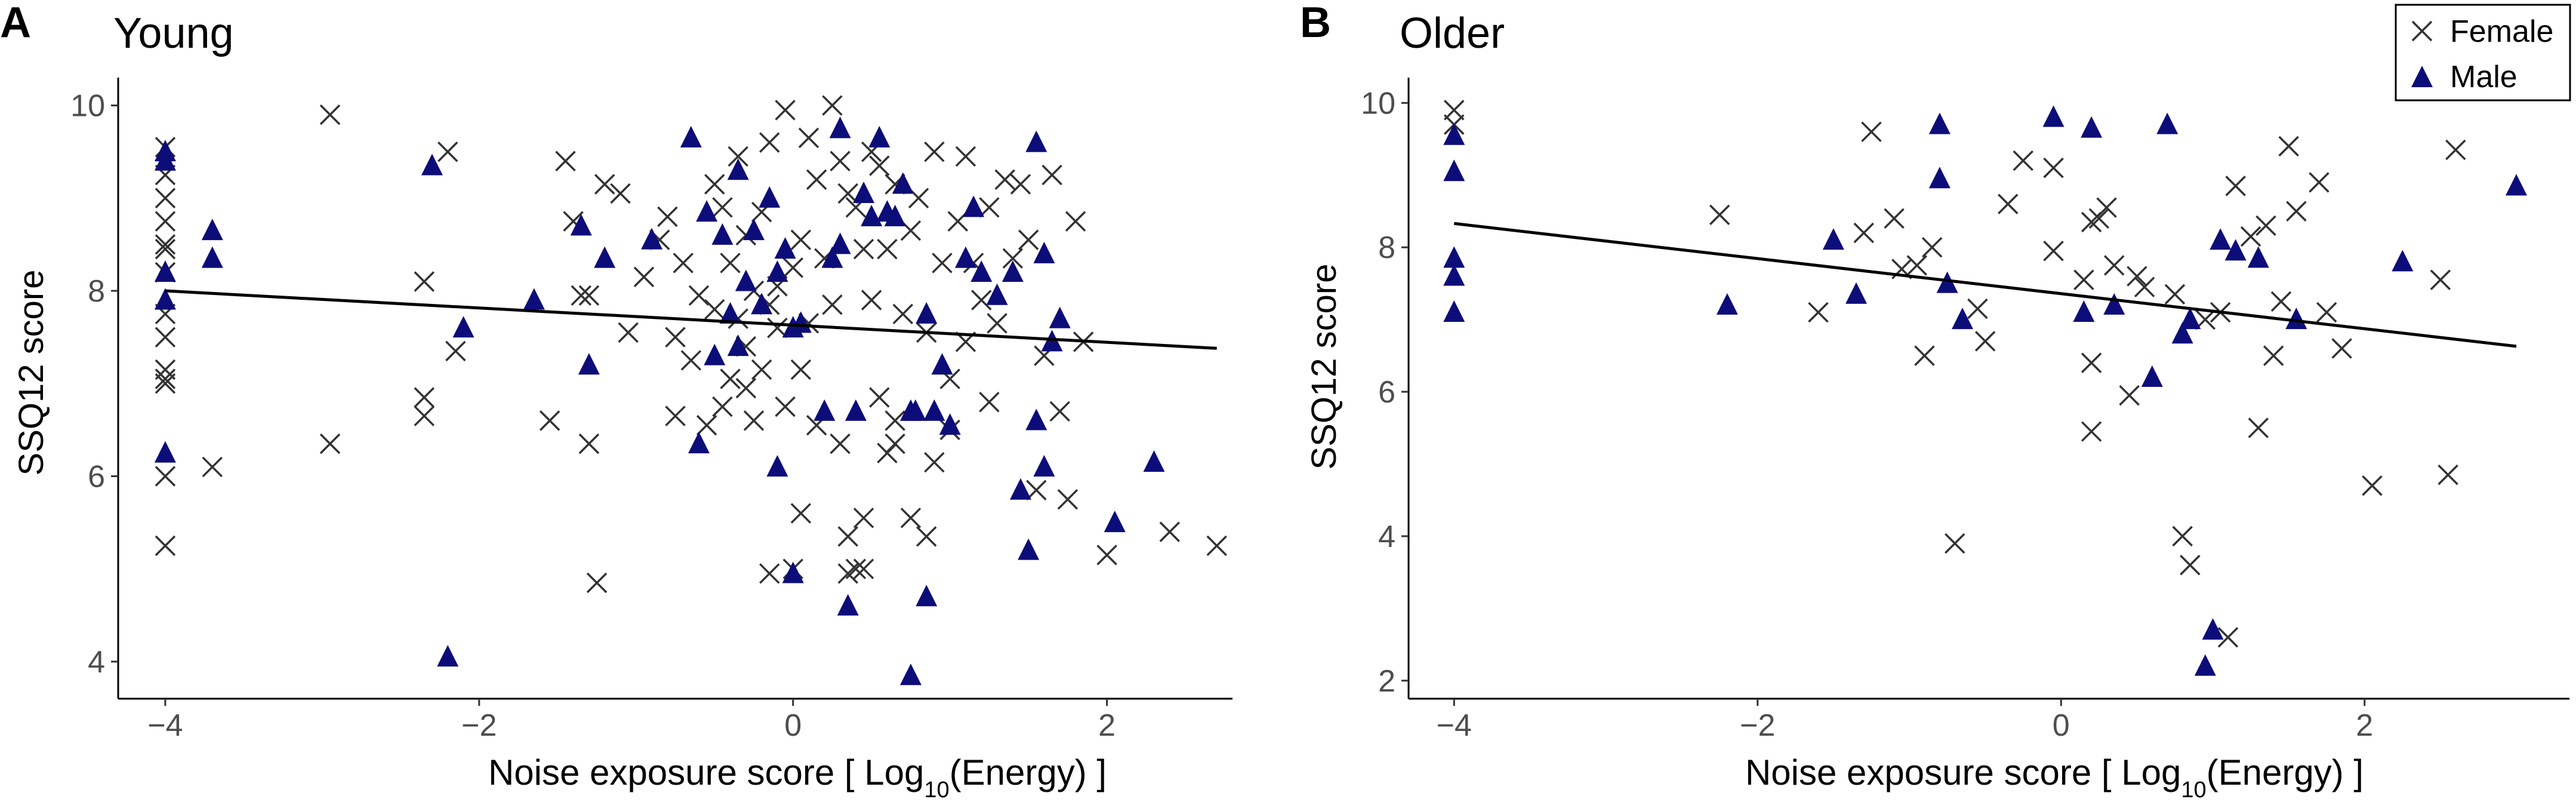 The height and width of the screenshot is (802, 2576). What do you see at coordinates (1028, 772) in the screenshot?
I see `panel-a-x-axis-title-tail: (Energy) ]` at bounding box center [1028, 772].